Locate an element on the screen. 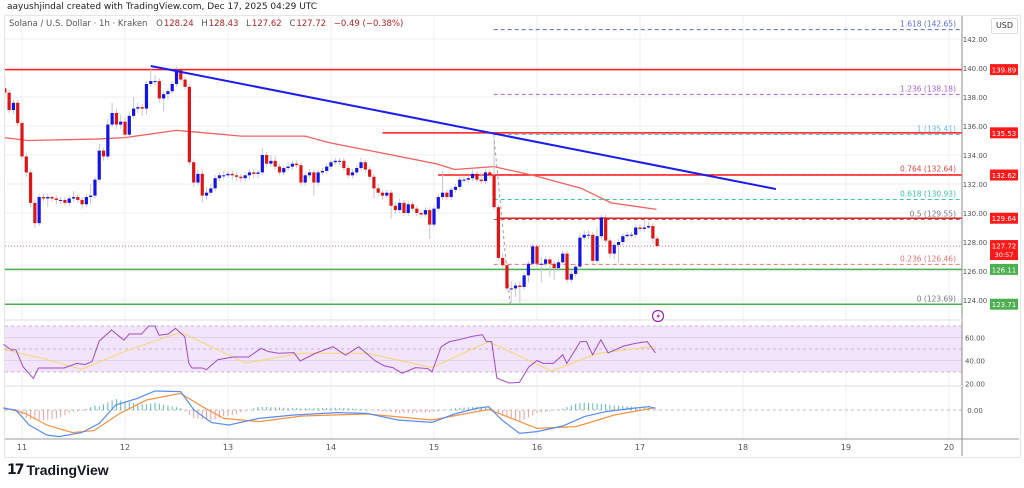  x-tick-label: 15 is located at coordinates (434, 447).